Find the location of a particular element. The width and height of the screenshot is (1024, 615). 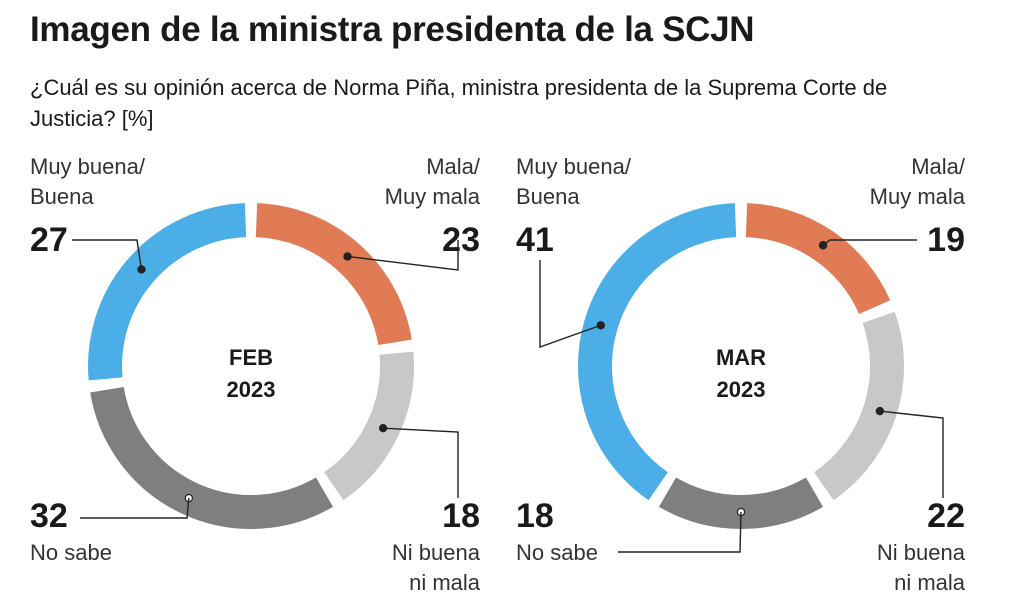

mar-value-muy-buena-buena: 41 is located at coordinates (535, 240).